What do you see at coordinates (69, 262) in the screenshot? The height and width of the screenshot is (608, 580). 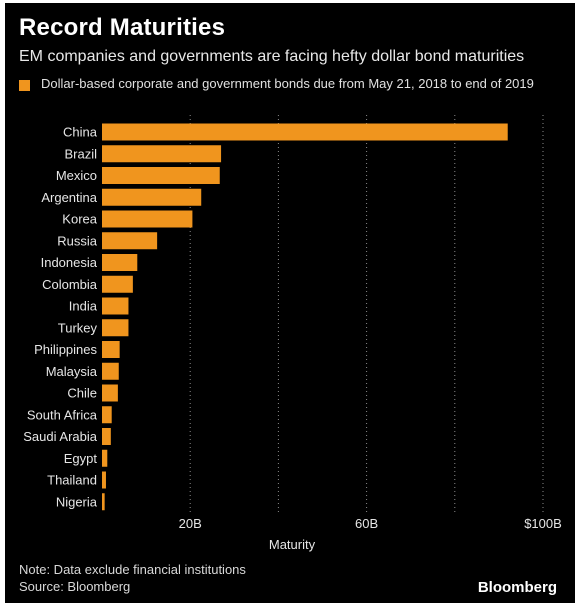 I see `category-label: Indonesia` at bounding box center [69, 262].